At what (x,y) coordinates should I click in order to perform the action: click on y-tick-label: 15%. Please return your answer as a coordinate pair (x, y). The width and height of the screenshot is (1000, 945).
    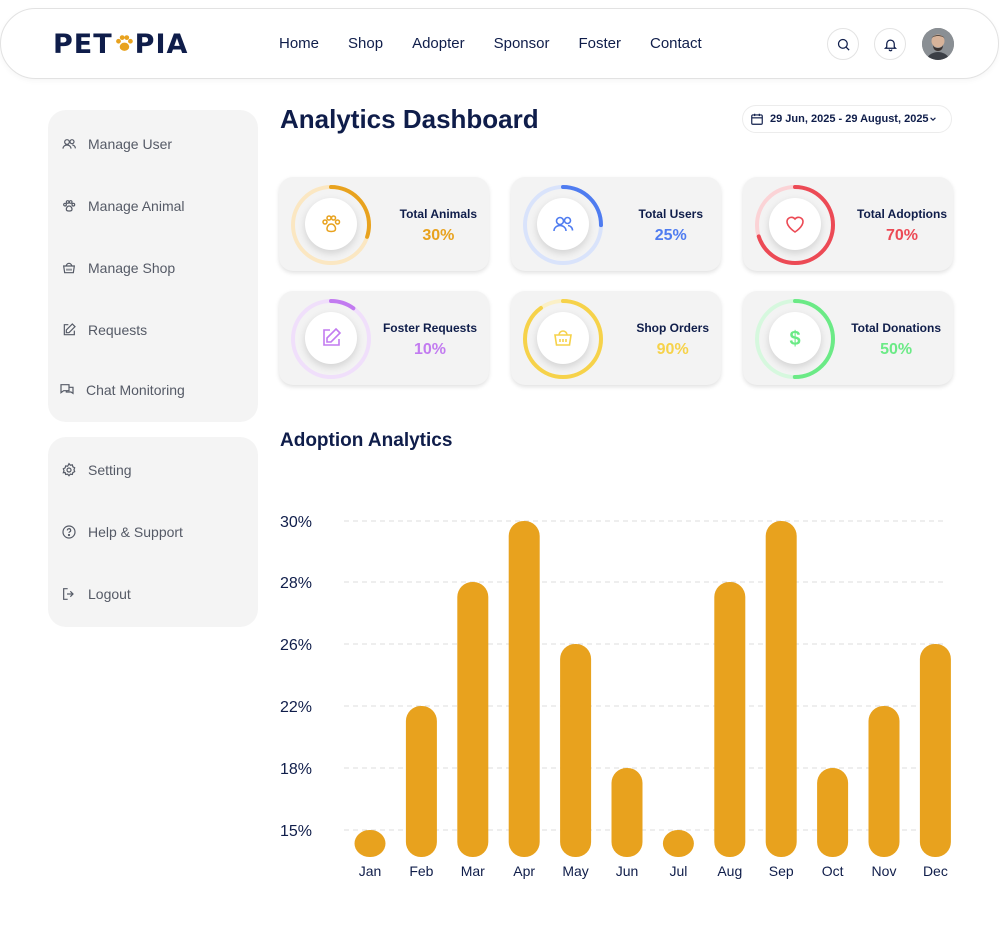
    Looking at the image, I should click on (296, 831).